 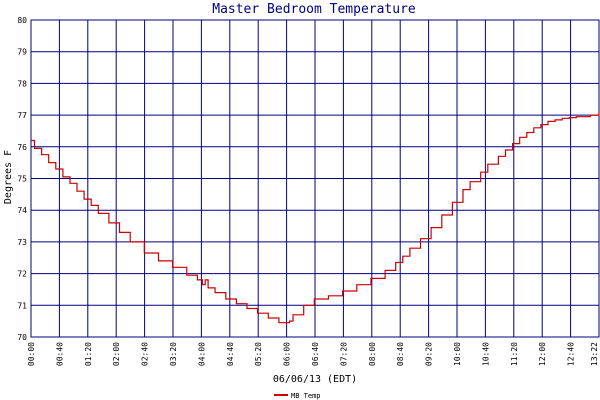 What do you see at coordinates (145, 354) in the screenshot?
I see `x-tick-label: 02:40` at bounding box center [145, 354].